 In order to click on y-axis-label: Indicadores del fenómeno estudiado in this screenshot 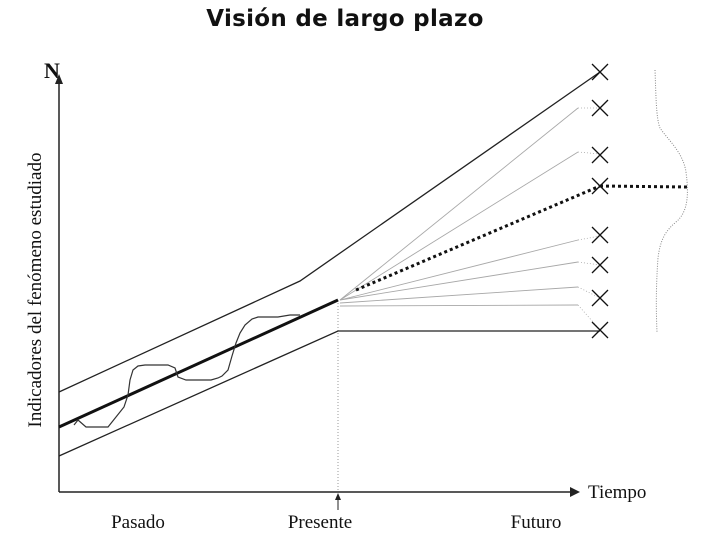, I will do `click(35, 290)`.